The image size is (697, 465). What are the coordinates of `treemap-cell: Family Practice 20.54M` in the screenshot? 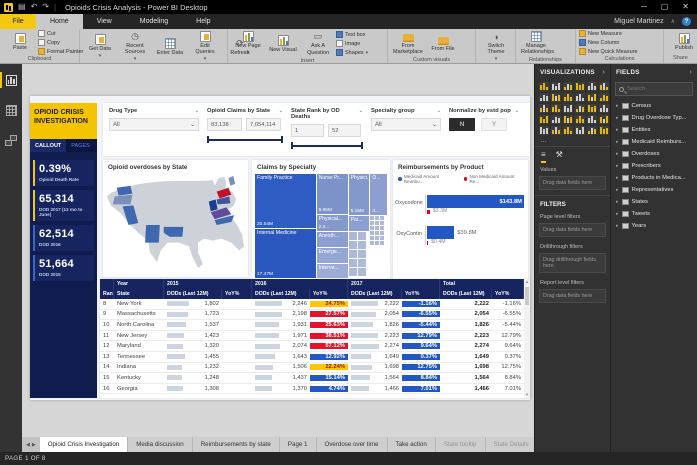 It's located at (285, 201).